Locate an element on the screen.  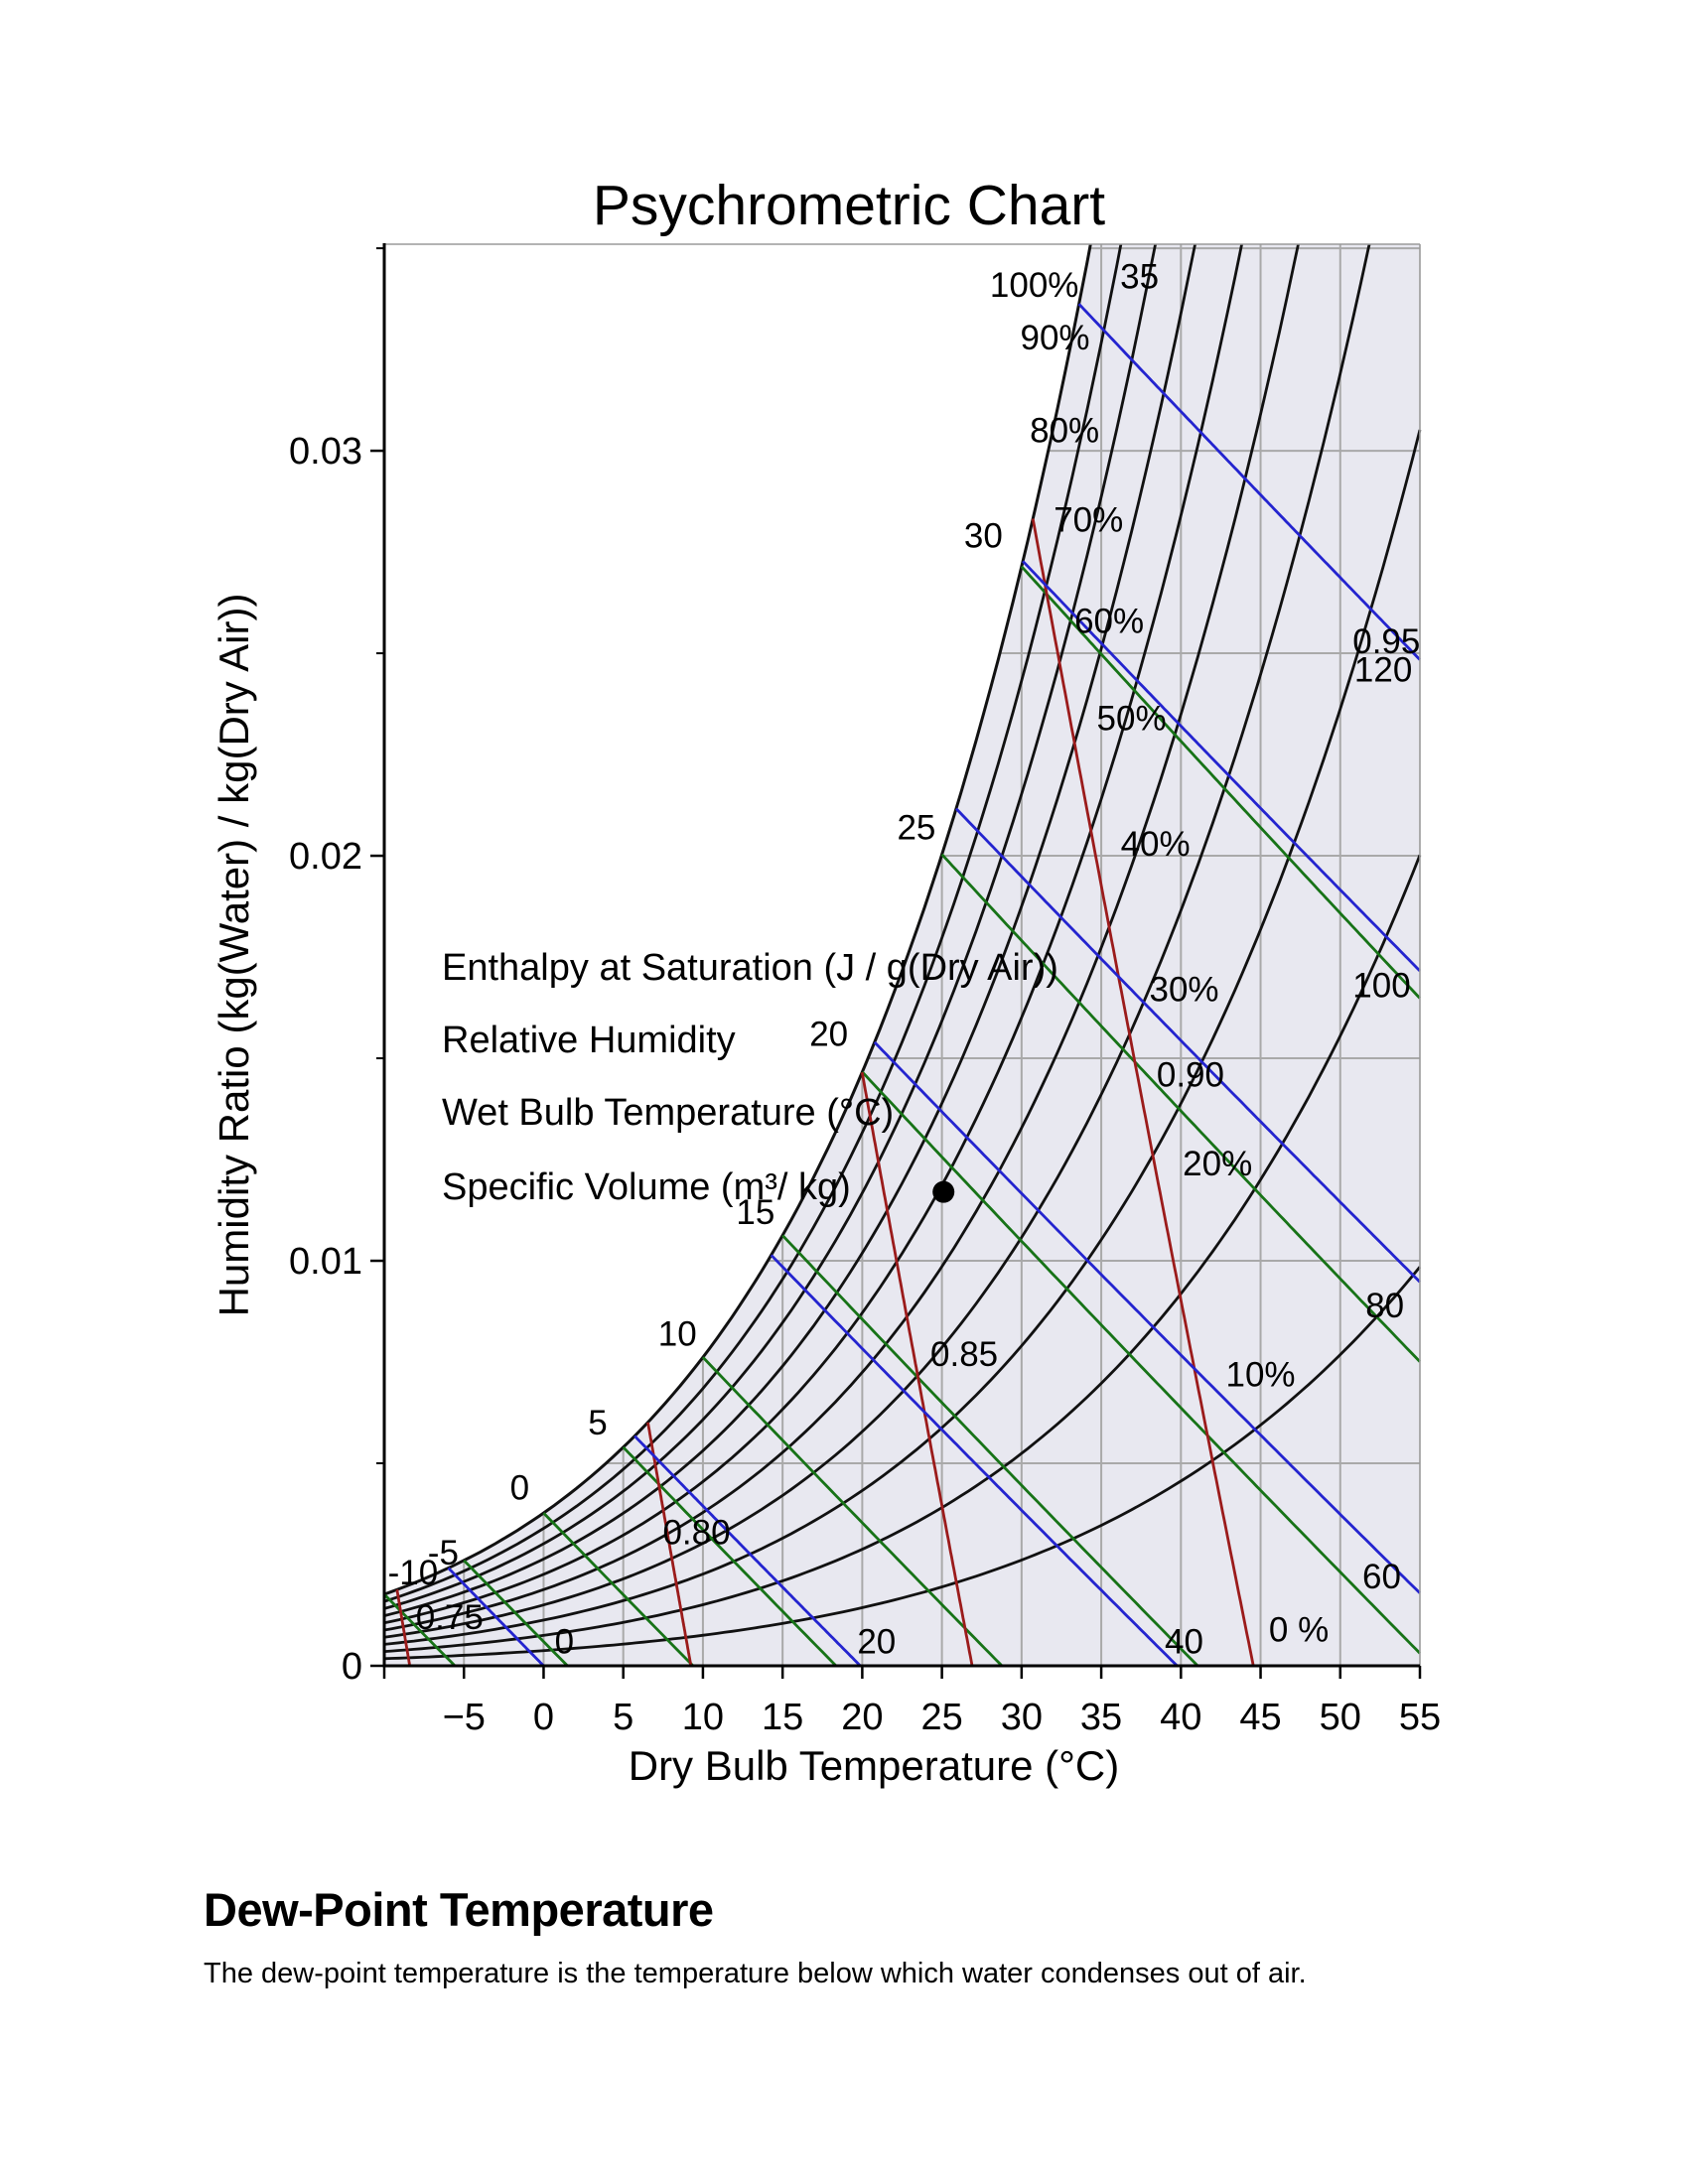
wet_bulb-label-5: 5 is located at coordinates (597, 1423).